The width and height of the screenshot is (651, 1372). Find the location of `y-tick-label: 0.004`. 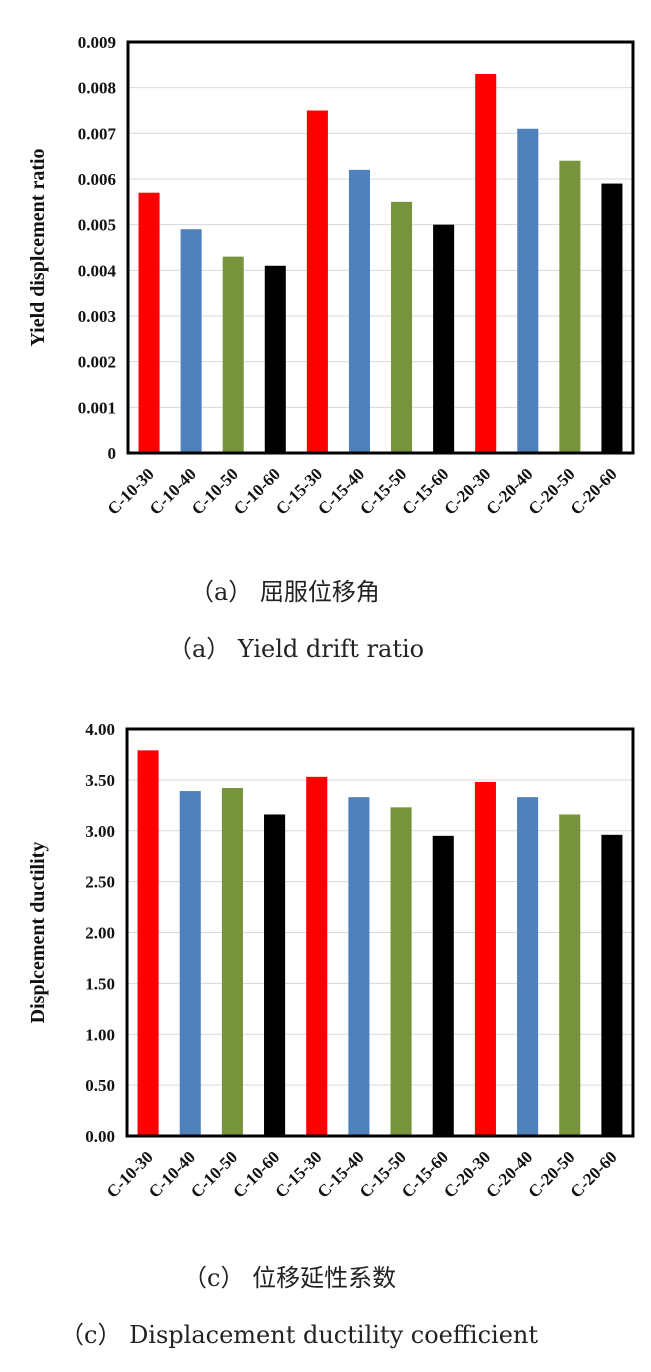

y-tick-label: 0.004 is located at coordinates (97, 270).